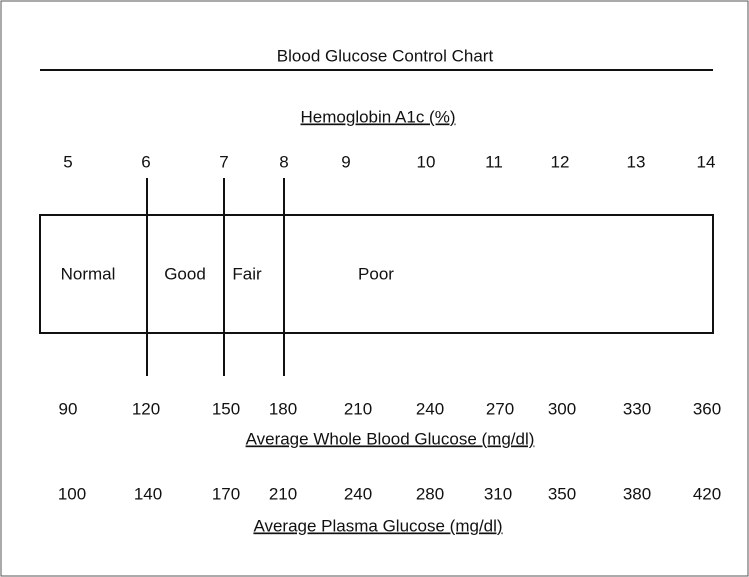 The image size is (749, 577). What do you see at coordinates (88, 273) in the screenshot?
I see `zone-label: Normal` at bounding box center [88, 273].